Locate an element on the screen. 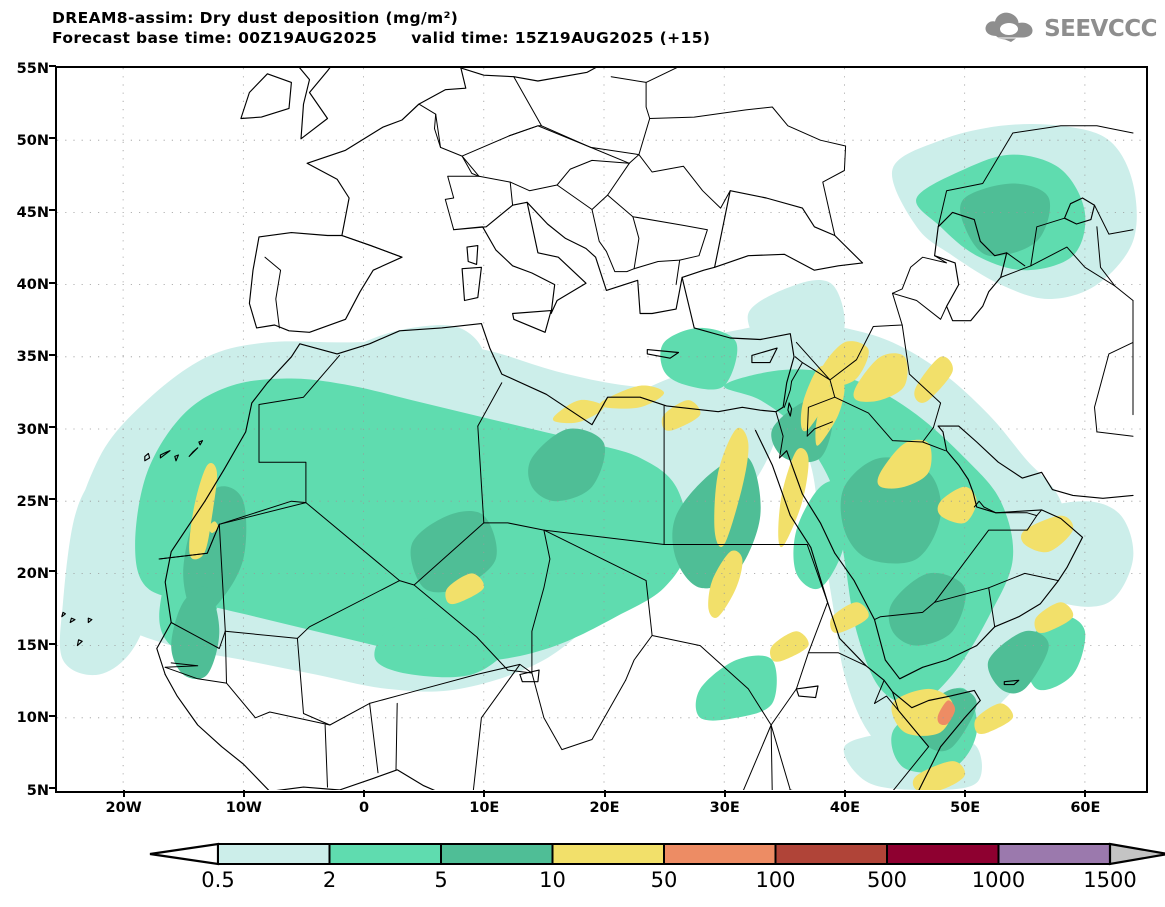 The image size is (1165, 907). border-greece-turkey is located at coordinates (678, 272).